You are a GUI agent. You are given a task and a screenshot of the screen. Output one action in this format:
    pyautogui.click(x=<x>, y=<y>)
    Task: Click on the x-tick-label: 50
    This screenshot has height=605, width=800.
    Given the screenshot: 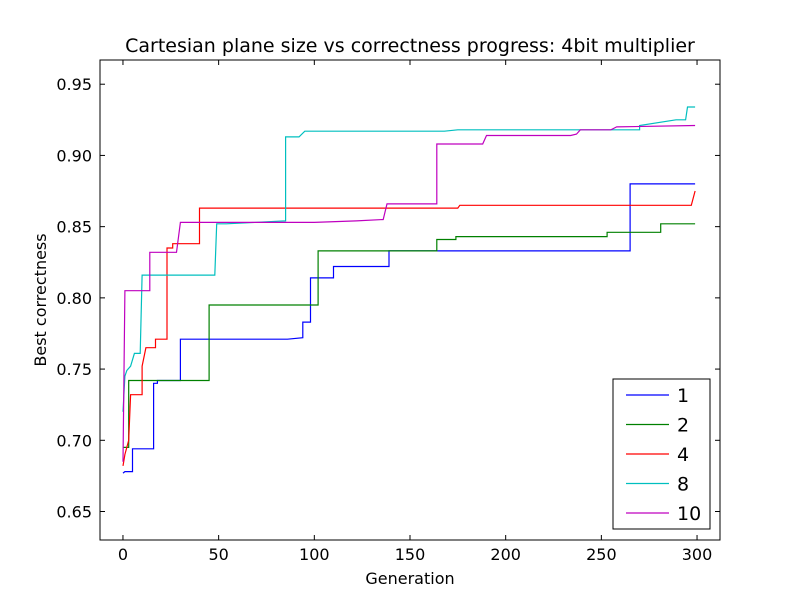 What is the action you would take?
    pyautogui.click(x=218, y=554)
    